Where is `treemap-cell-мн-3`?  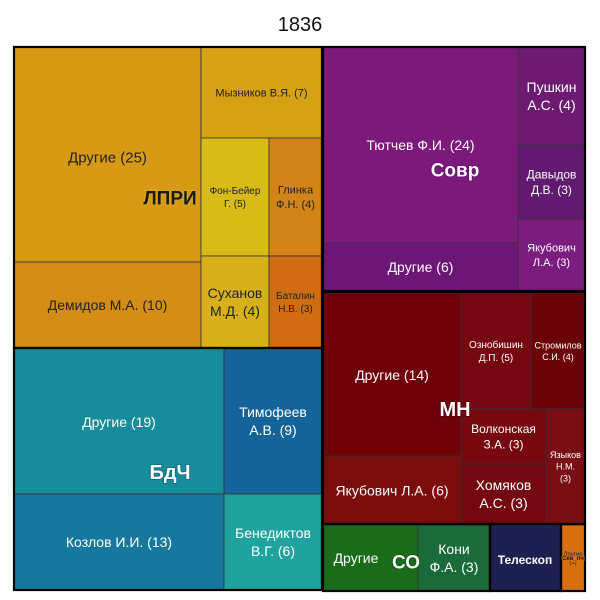
treemap-cell-мн-3 is located at coordinates (503, 436).